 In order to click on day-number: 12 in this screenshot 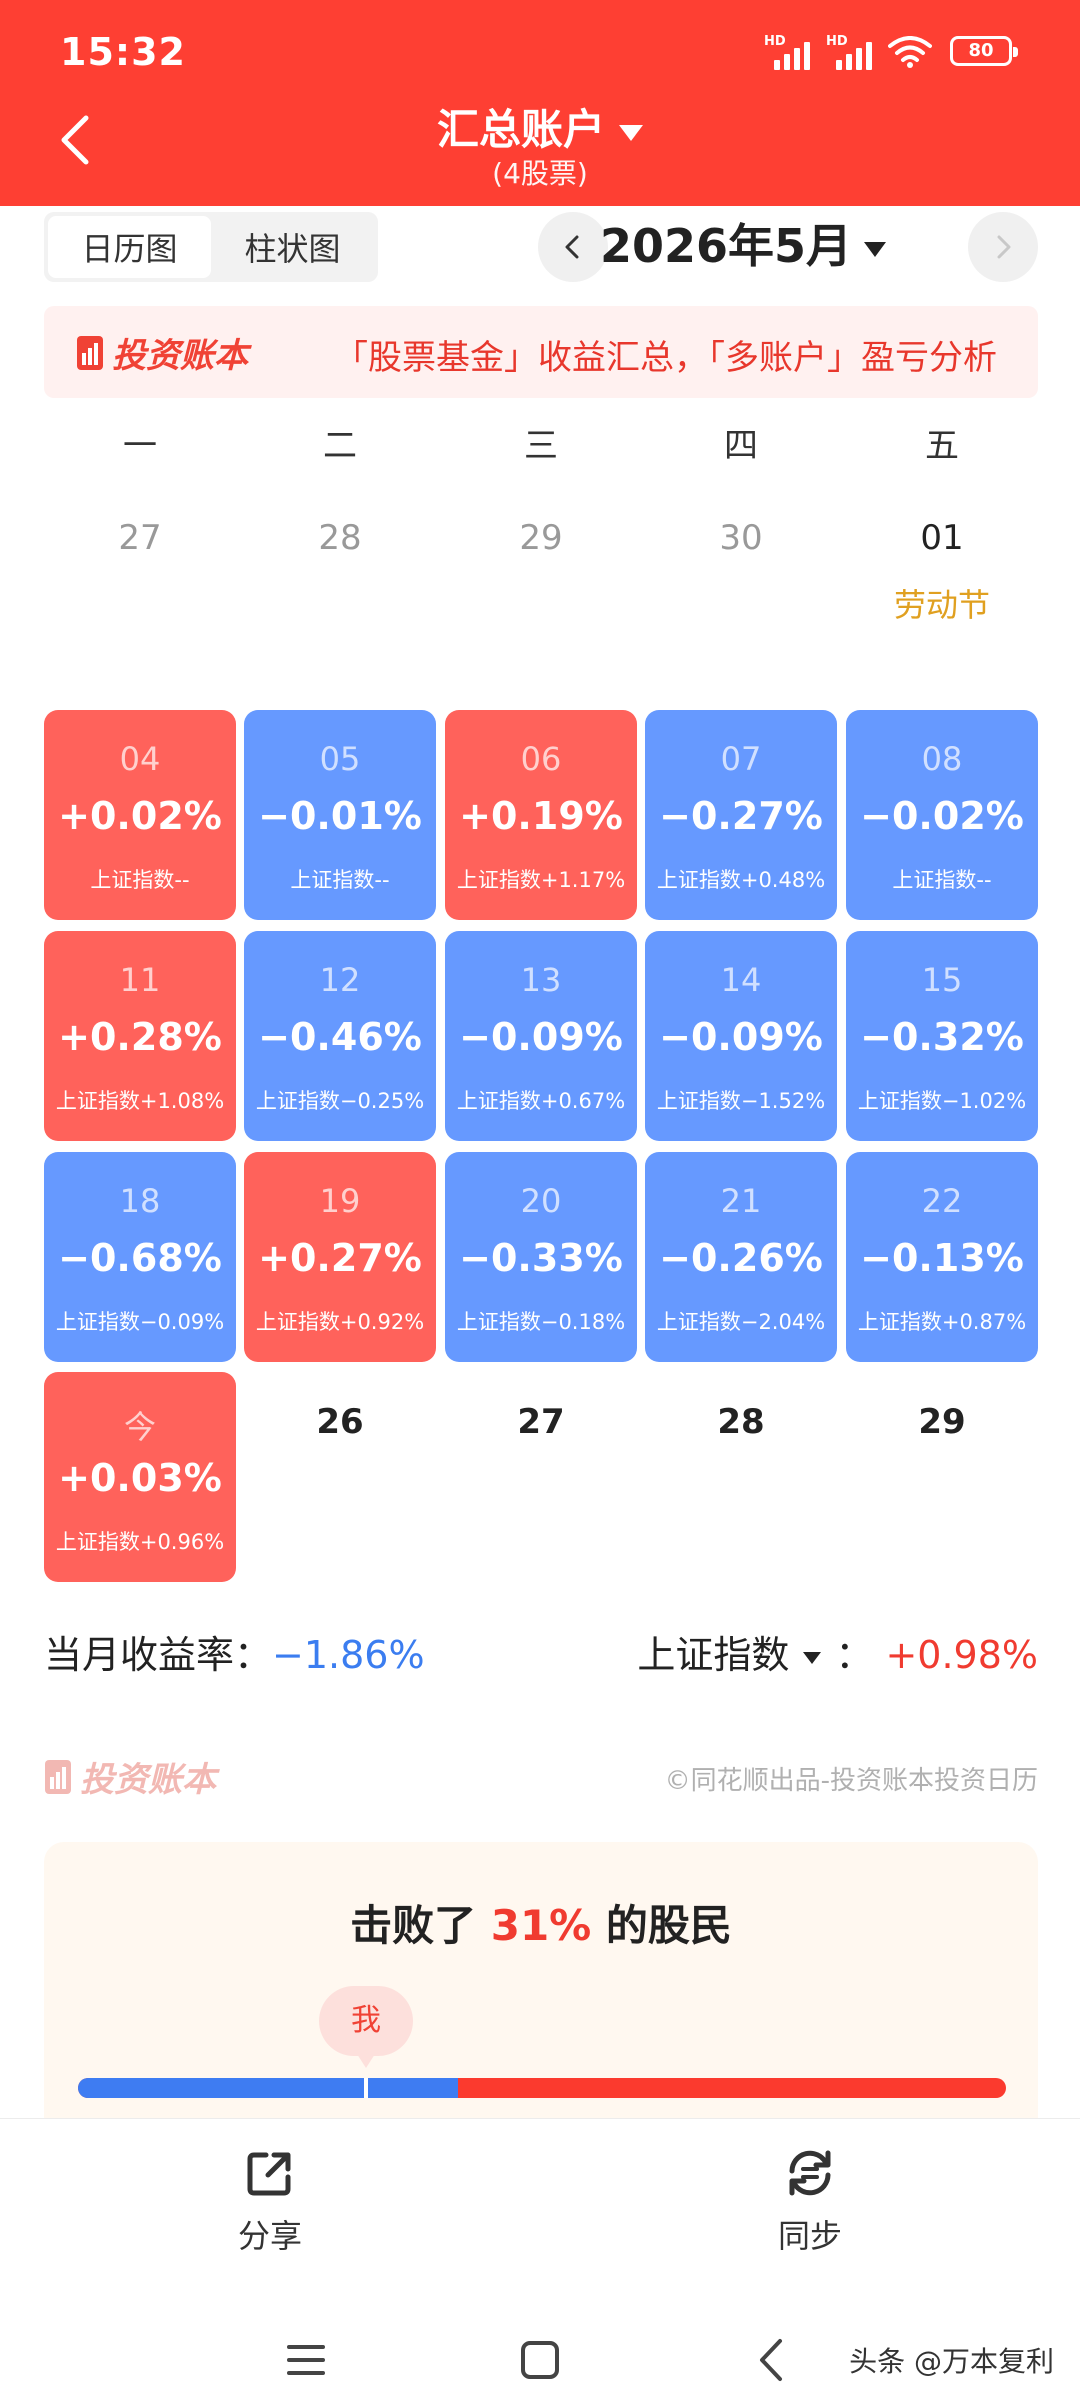, I will do `click(340, 980)`.